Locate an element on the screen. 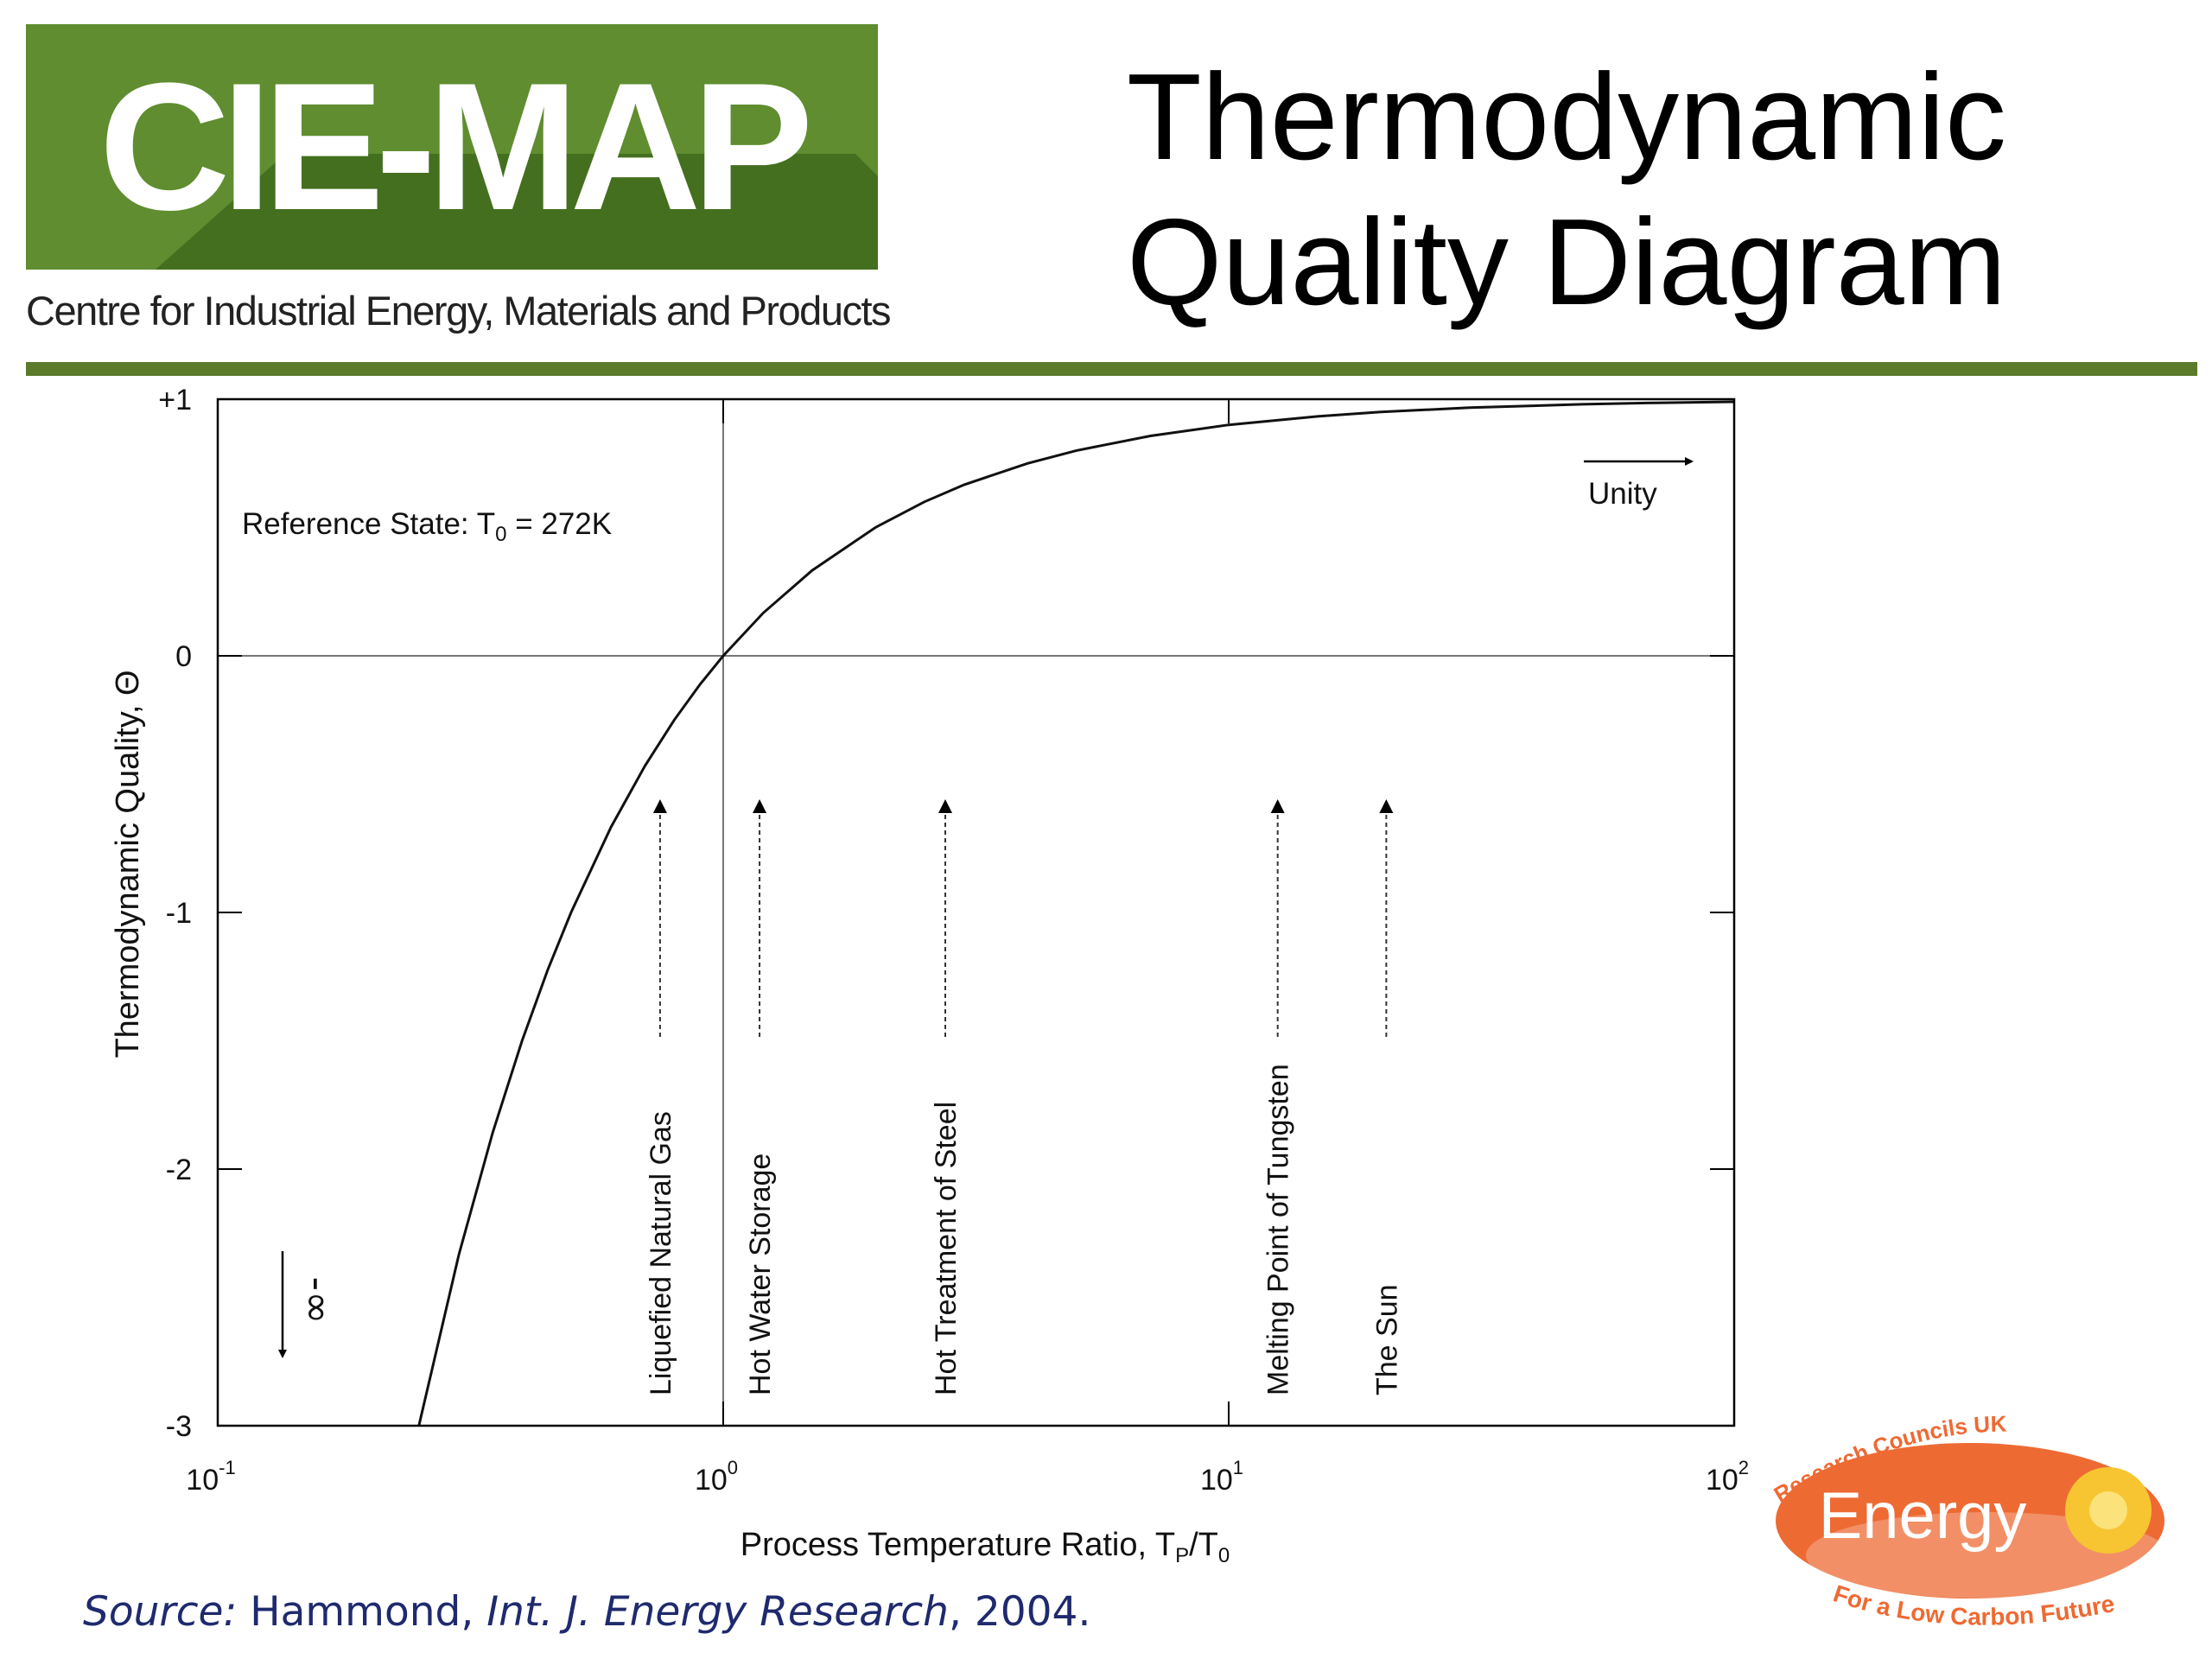 Image resolution: width=2212 pixels, height=1659 pixels. application-label: Melting Point of Tungsten is located at coordinates (1278, 1229).